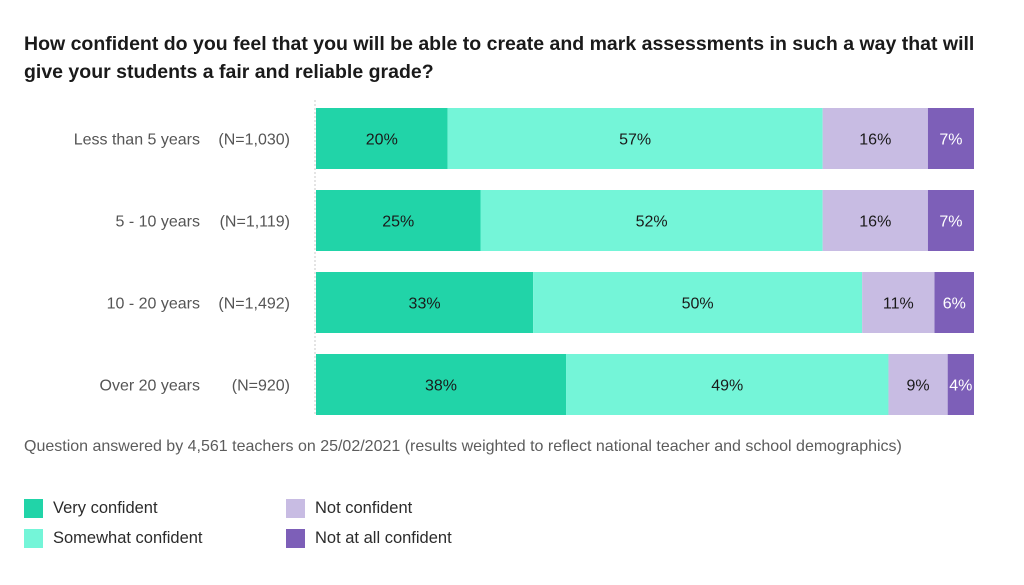 This screenshot has height=585, width=1024. I want to click on bar-less-than-5-years-somewhat-confident, so click(635, 138).